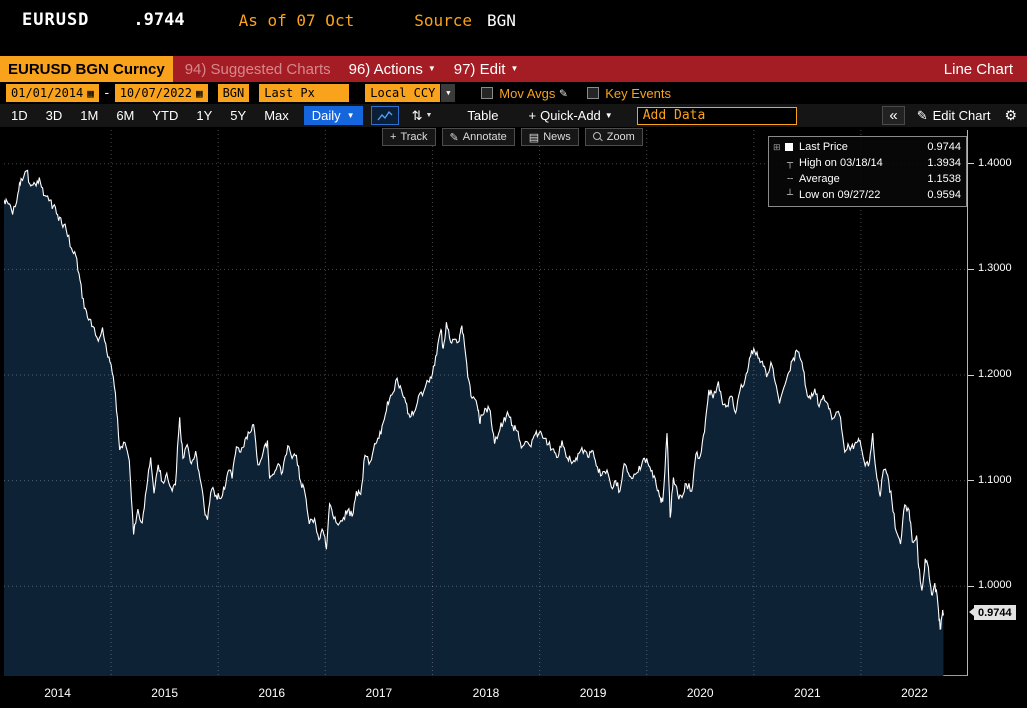 The width and height of the screenshot is (1027, 708). I want to click on sort-icon: ⇅, so click(417, 115).